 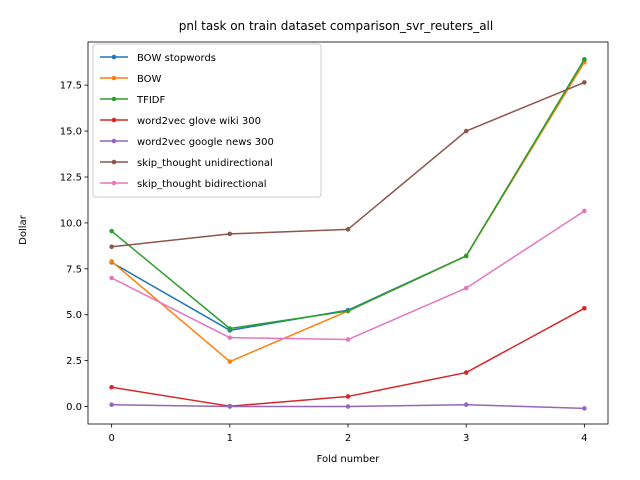 I want to click on legend-label: skip_thought unidirectional, so click(x=205, y=163).